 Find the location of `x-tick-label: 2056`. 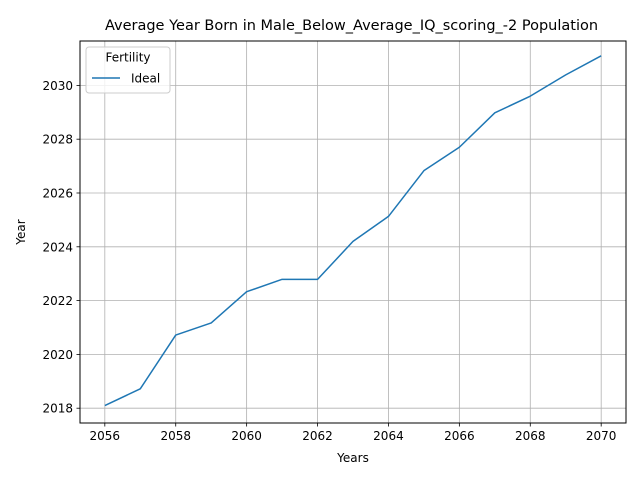

x-tick-label: 2056 is located at coordinates (105, 436).